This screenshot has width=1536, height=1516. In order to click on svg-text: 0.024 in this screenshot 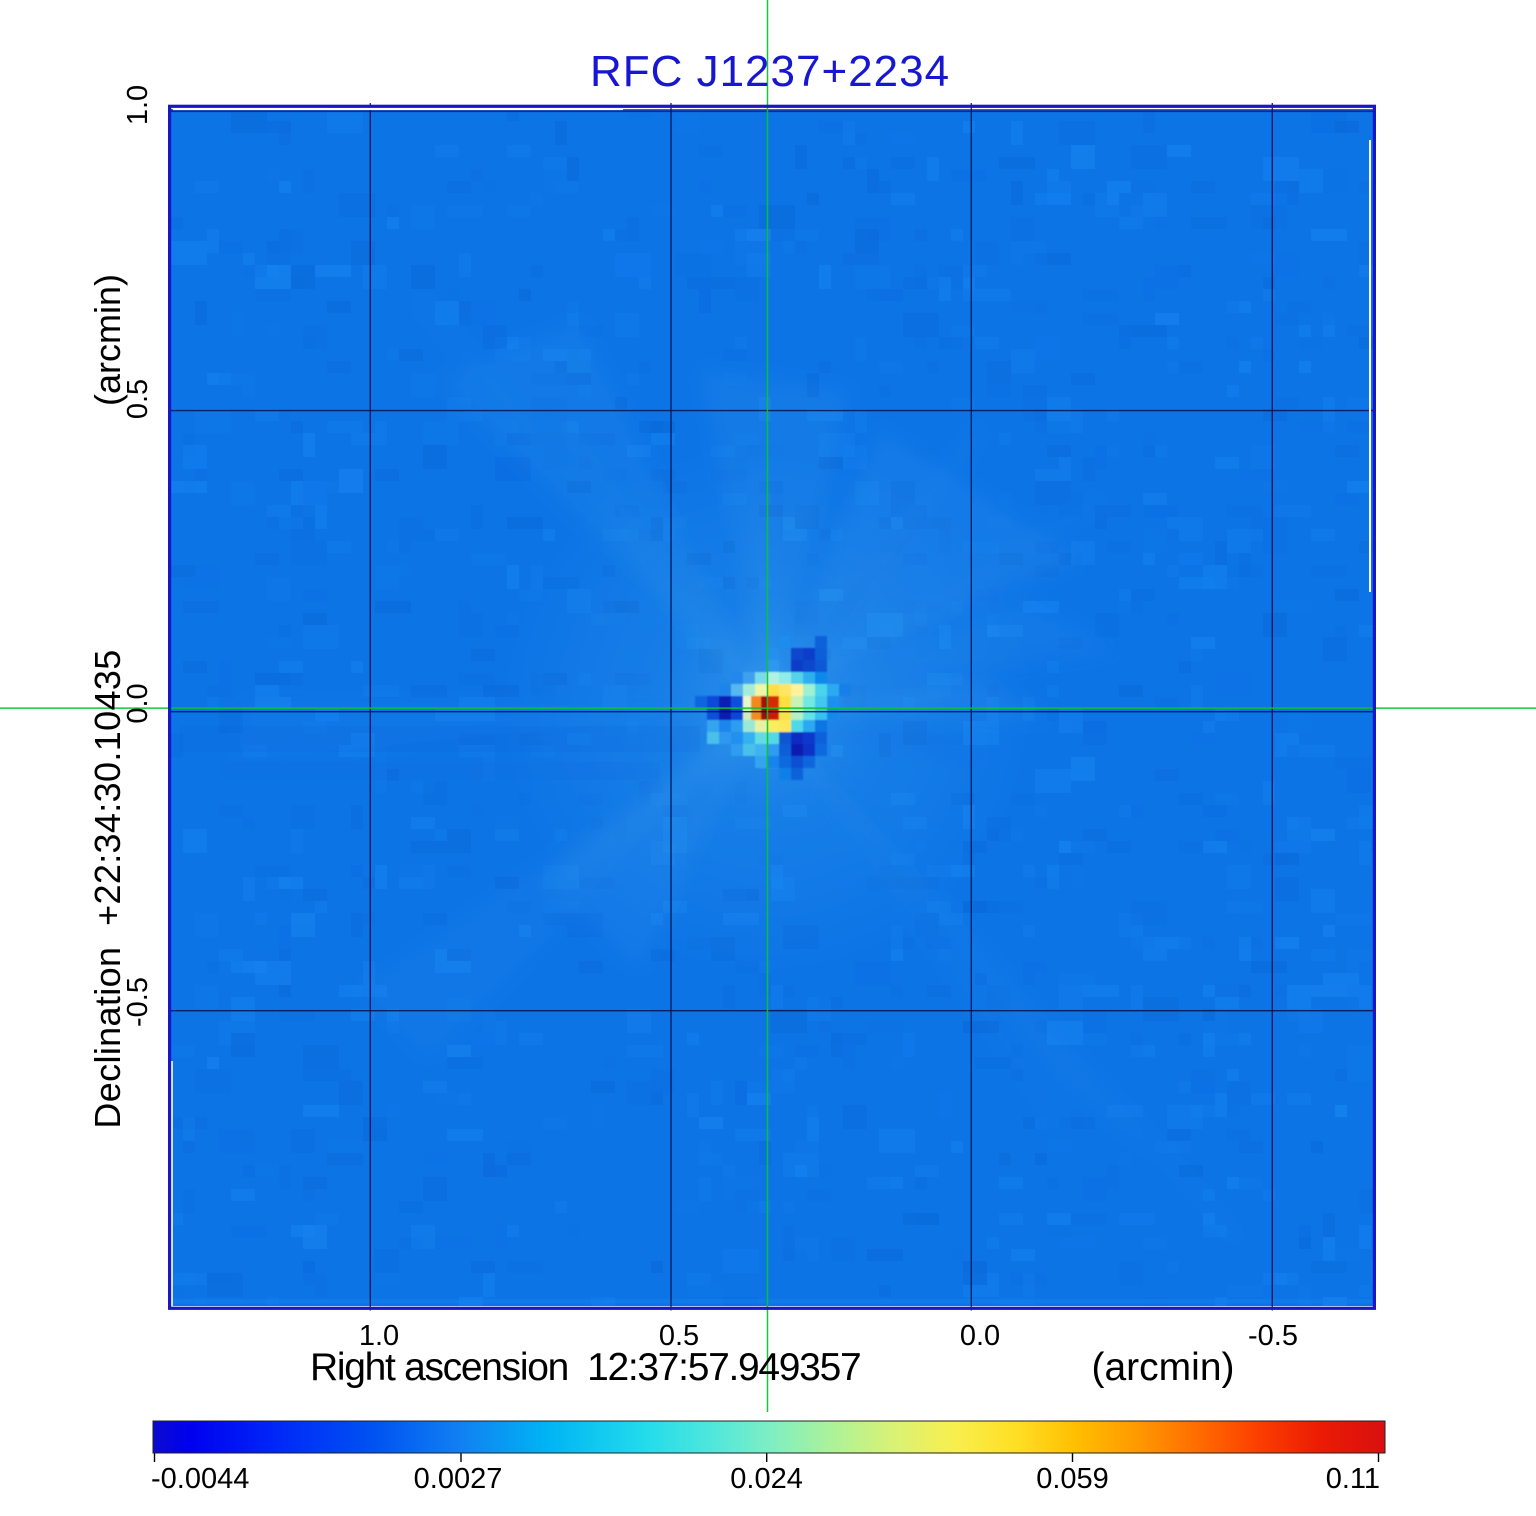, I will do `click(766, 1479)`.